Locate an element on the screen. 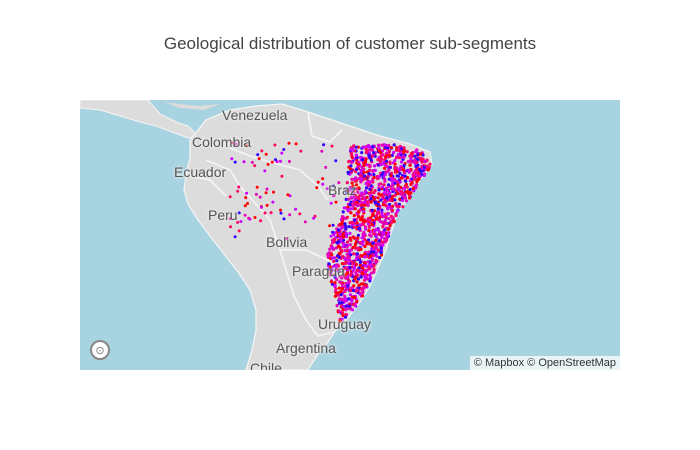 The height and width of the screenshot is (450, 700). label-venezuela: Venezuela is located at coordinates (255, 115).